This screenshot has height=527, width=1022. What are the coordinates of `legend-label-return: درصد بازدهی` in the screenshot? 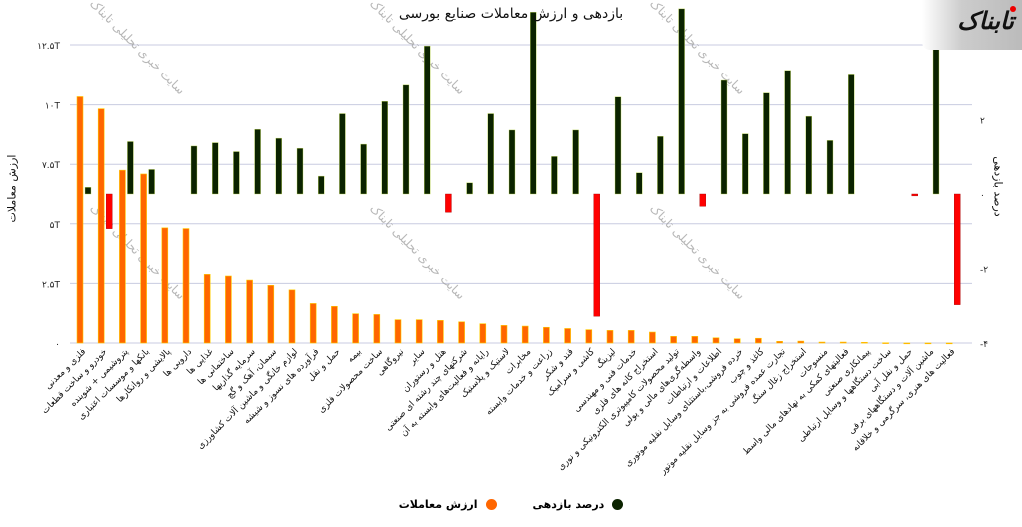 It's located at (568, 504).